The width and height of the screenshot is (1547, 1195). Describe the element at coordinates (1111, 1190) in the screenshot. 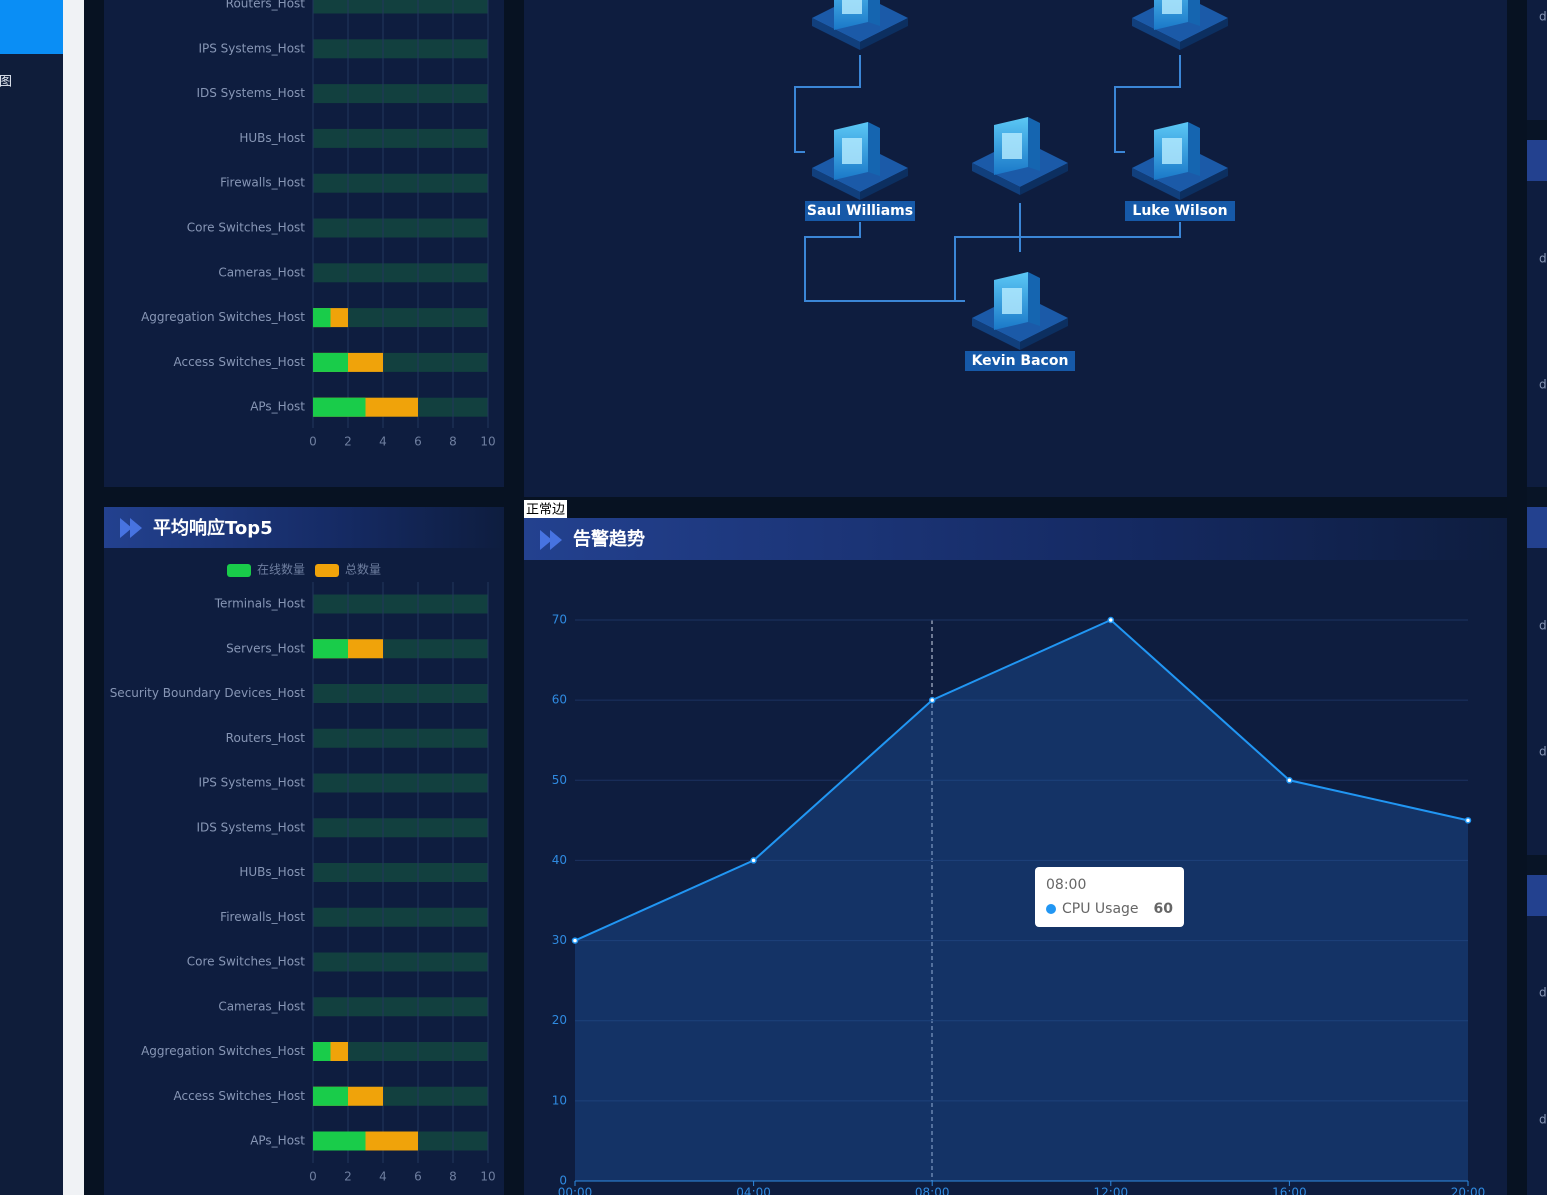

I see `x-tick-label: 12:00` at that location.